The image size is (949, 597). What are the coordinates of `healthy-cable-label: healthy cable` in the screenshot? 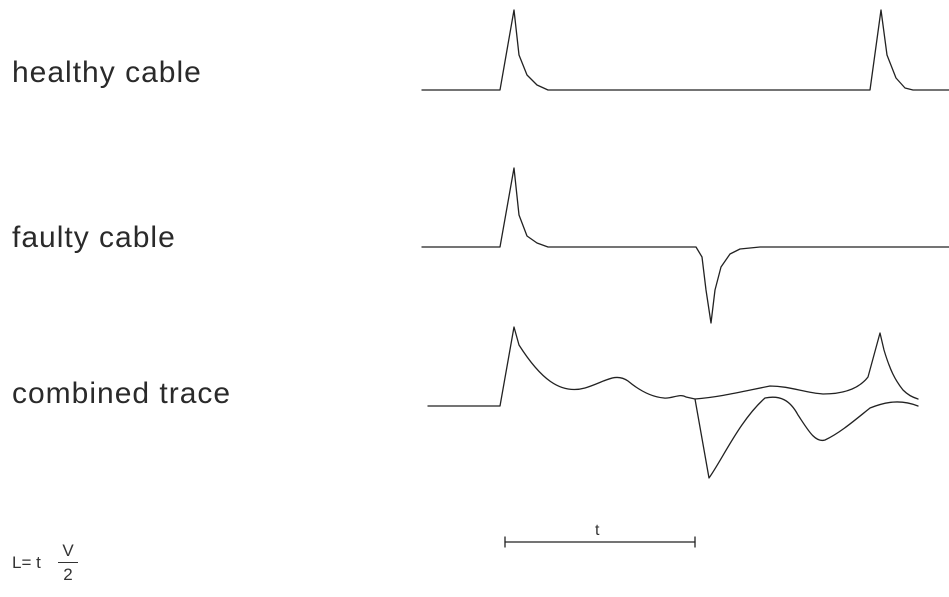 It's located at (107, 72).